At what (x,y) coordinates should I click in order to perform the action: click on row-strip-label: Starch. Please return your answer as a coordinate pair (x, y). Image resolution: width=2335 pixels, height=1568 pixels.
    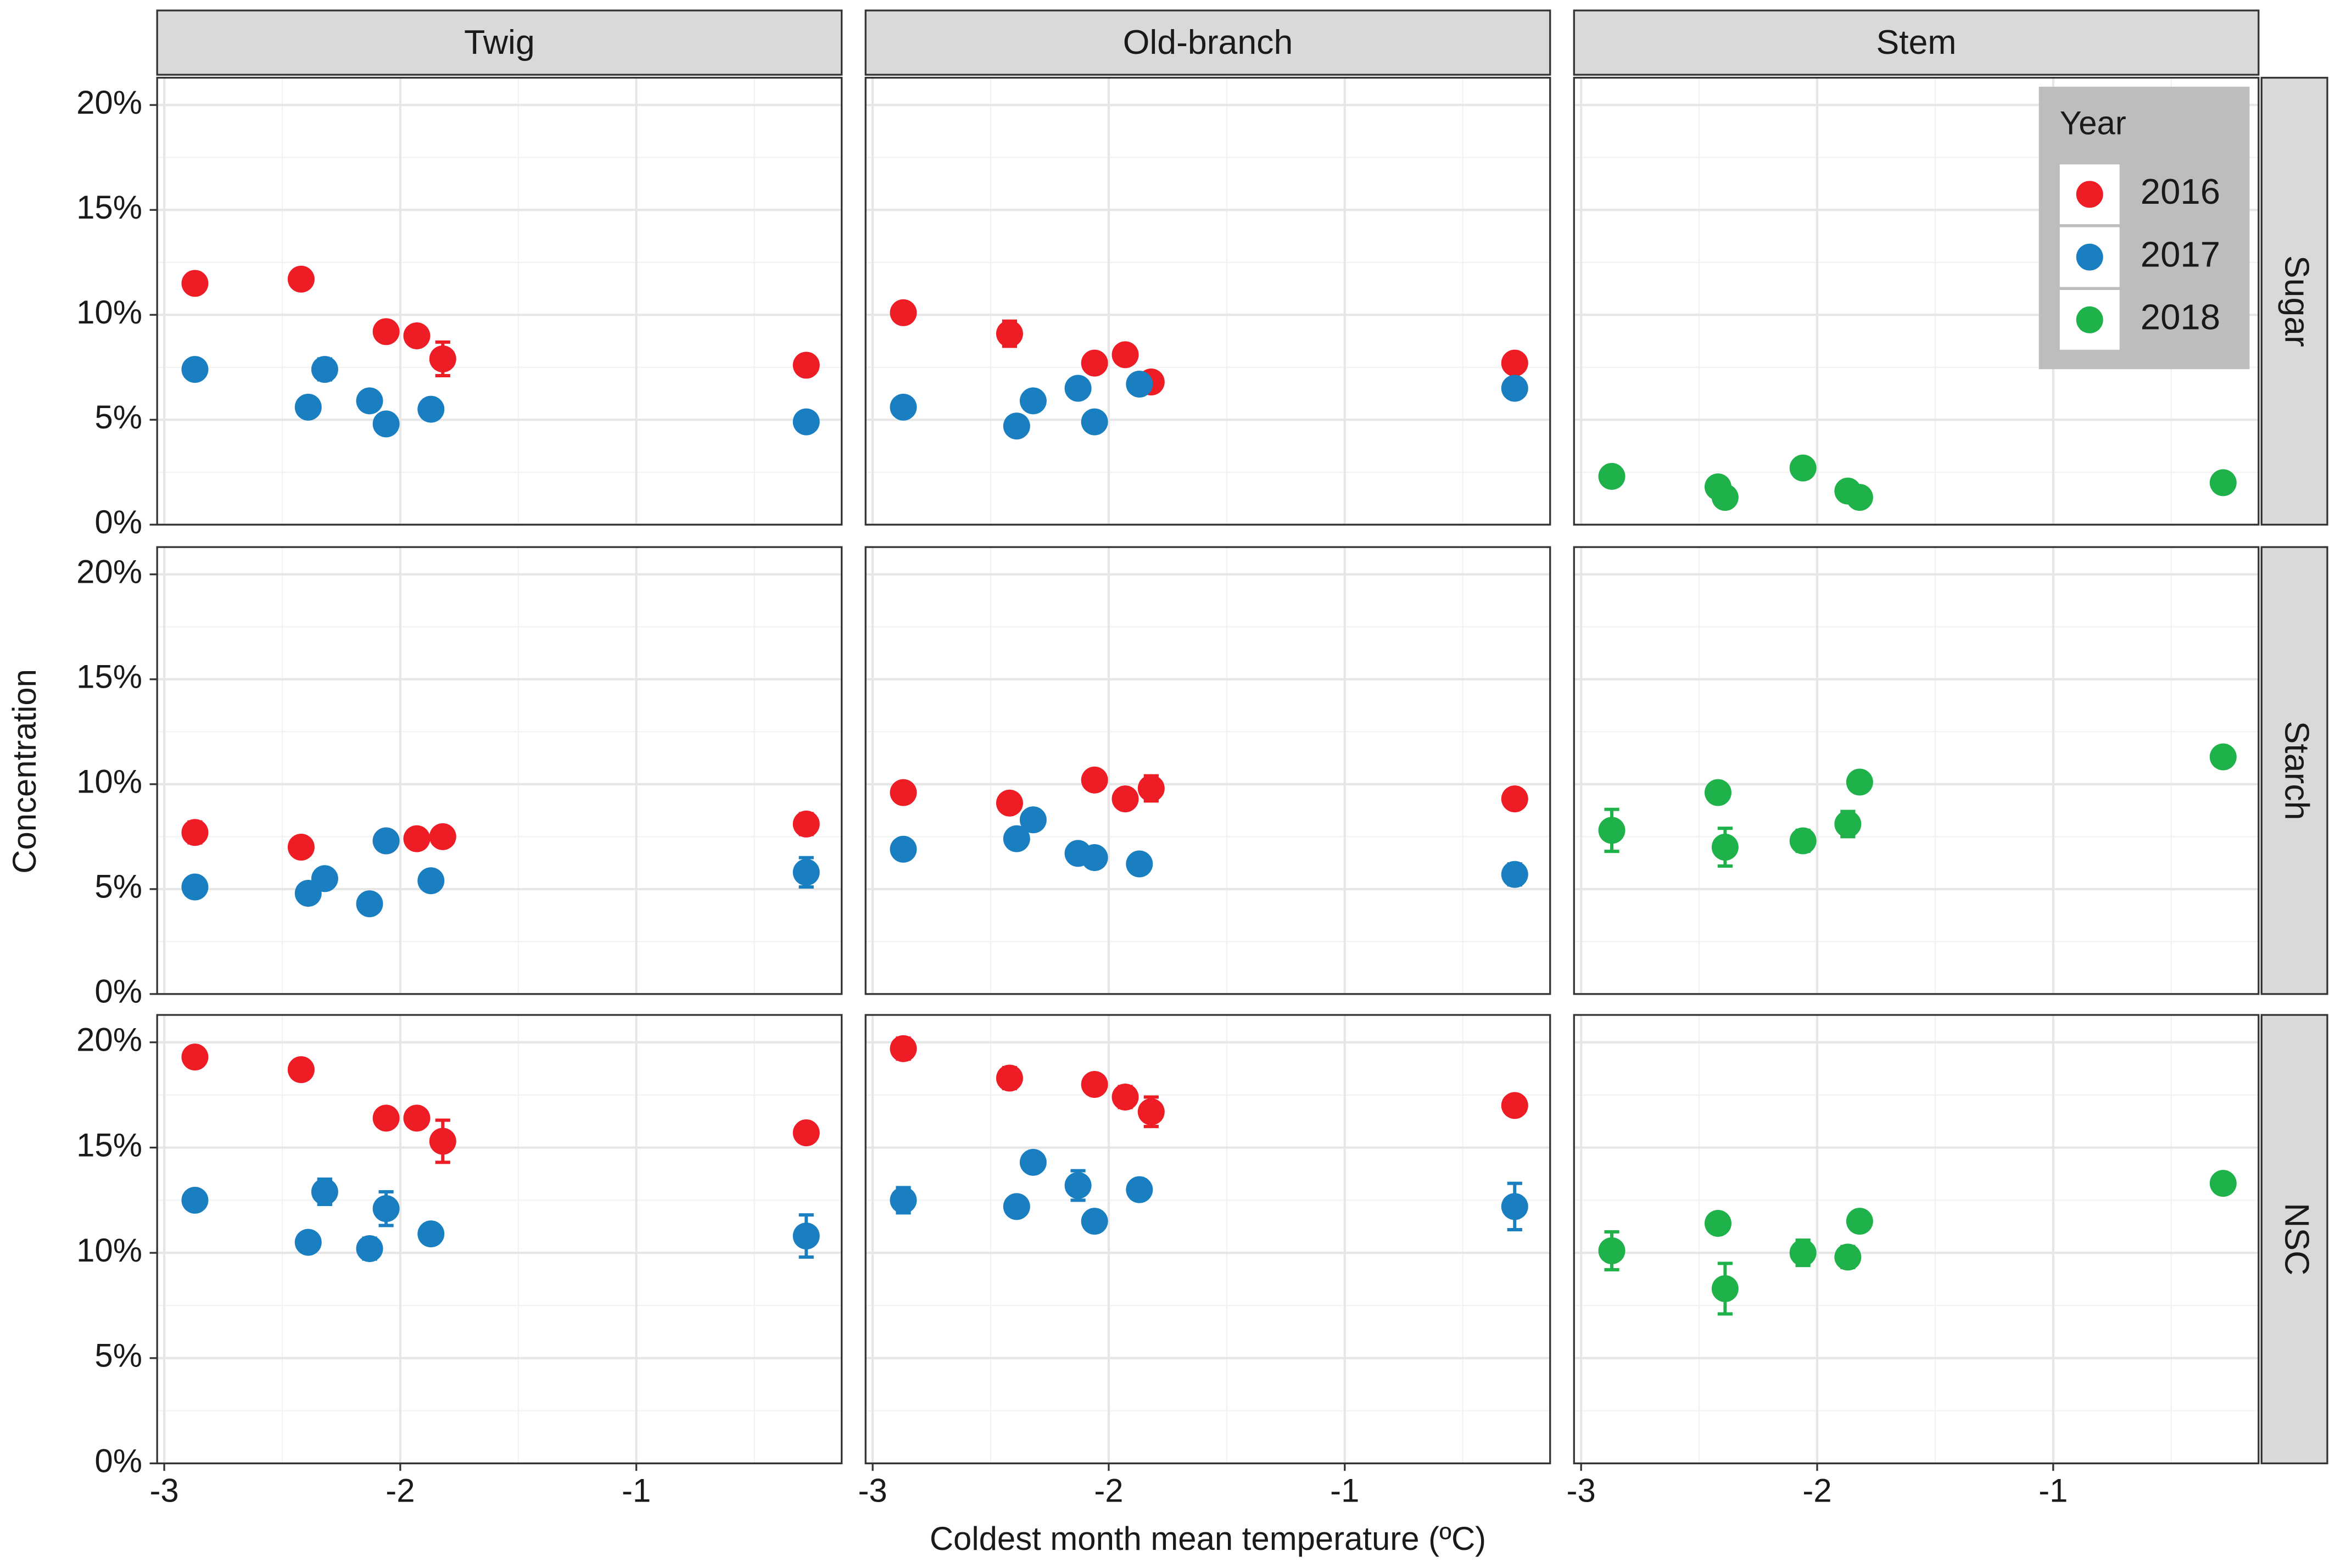
    Looking at the image, I should click on (2297, 771).